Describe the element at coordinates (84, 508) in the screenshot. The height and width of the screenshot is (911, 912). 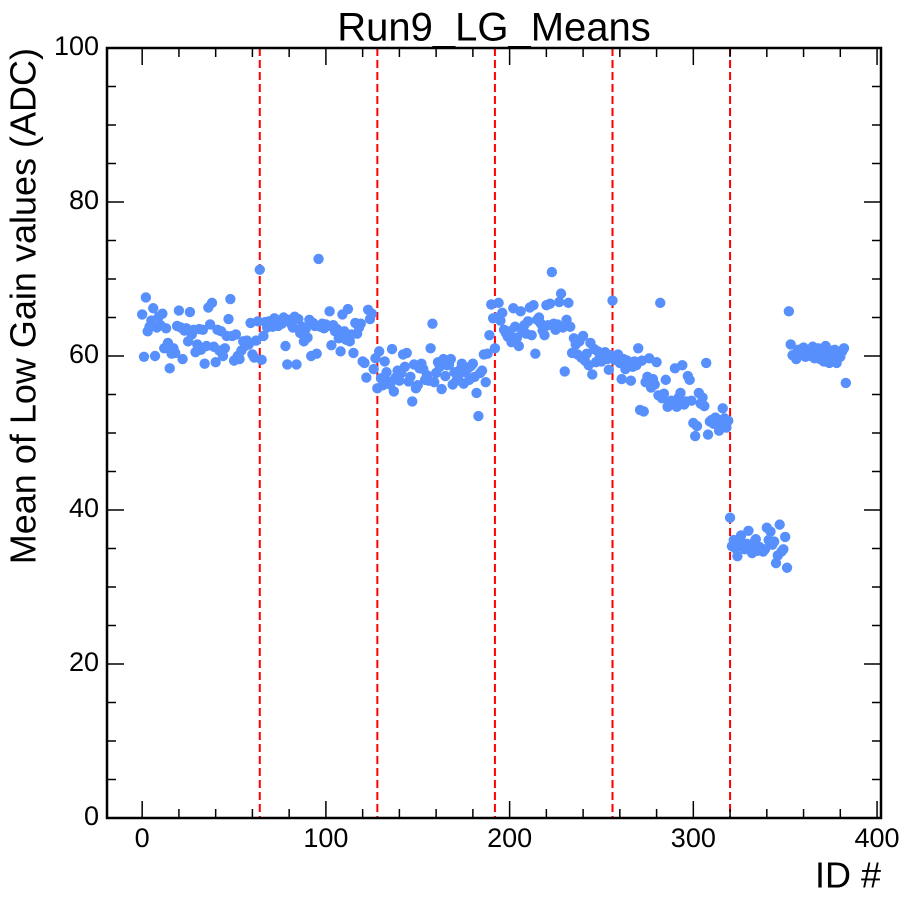
I see `y-tick-label: 40` at that location.